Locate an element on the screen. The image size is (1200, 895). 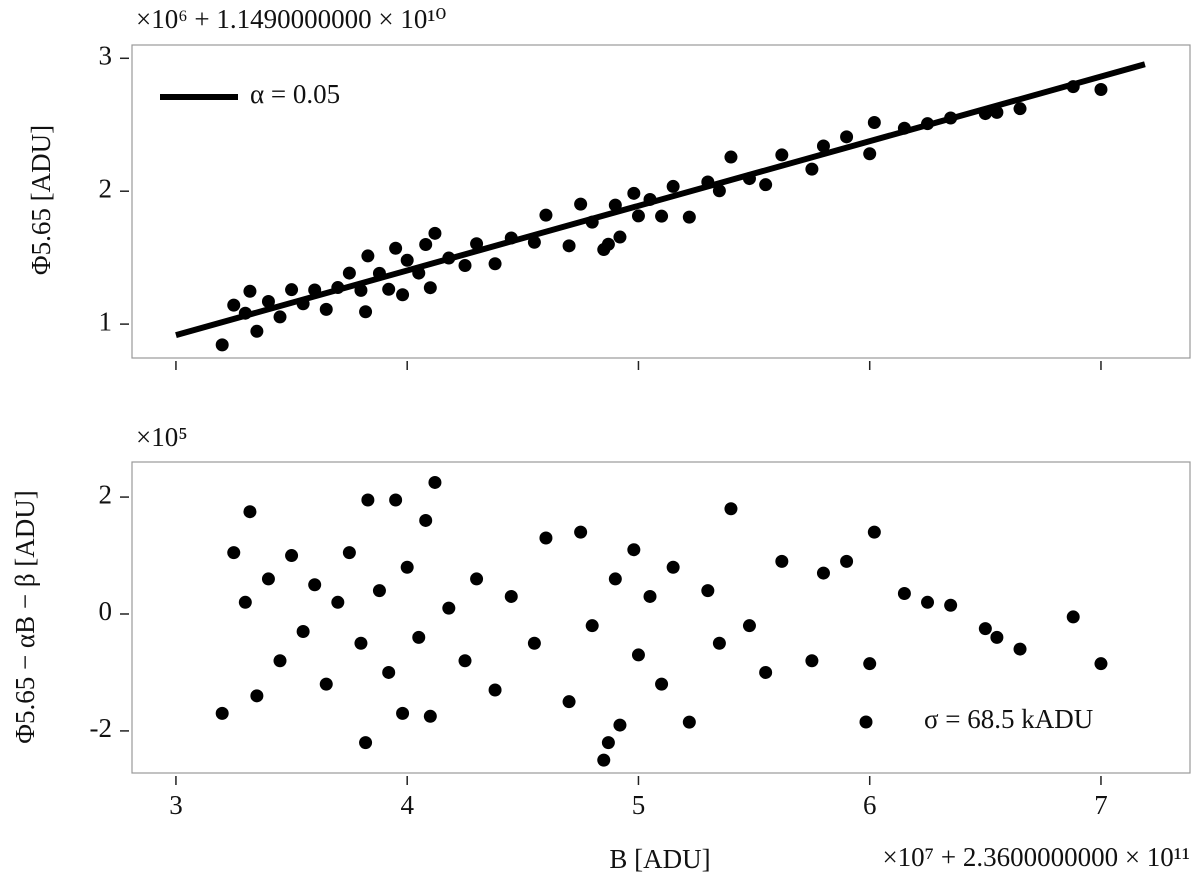
x-tick-label: 5 is located at coordinates (639, 805).